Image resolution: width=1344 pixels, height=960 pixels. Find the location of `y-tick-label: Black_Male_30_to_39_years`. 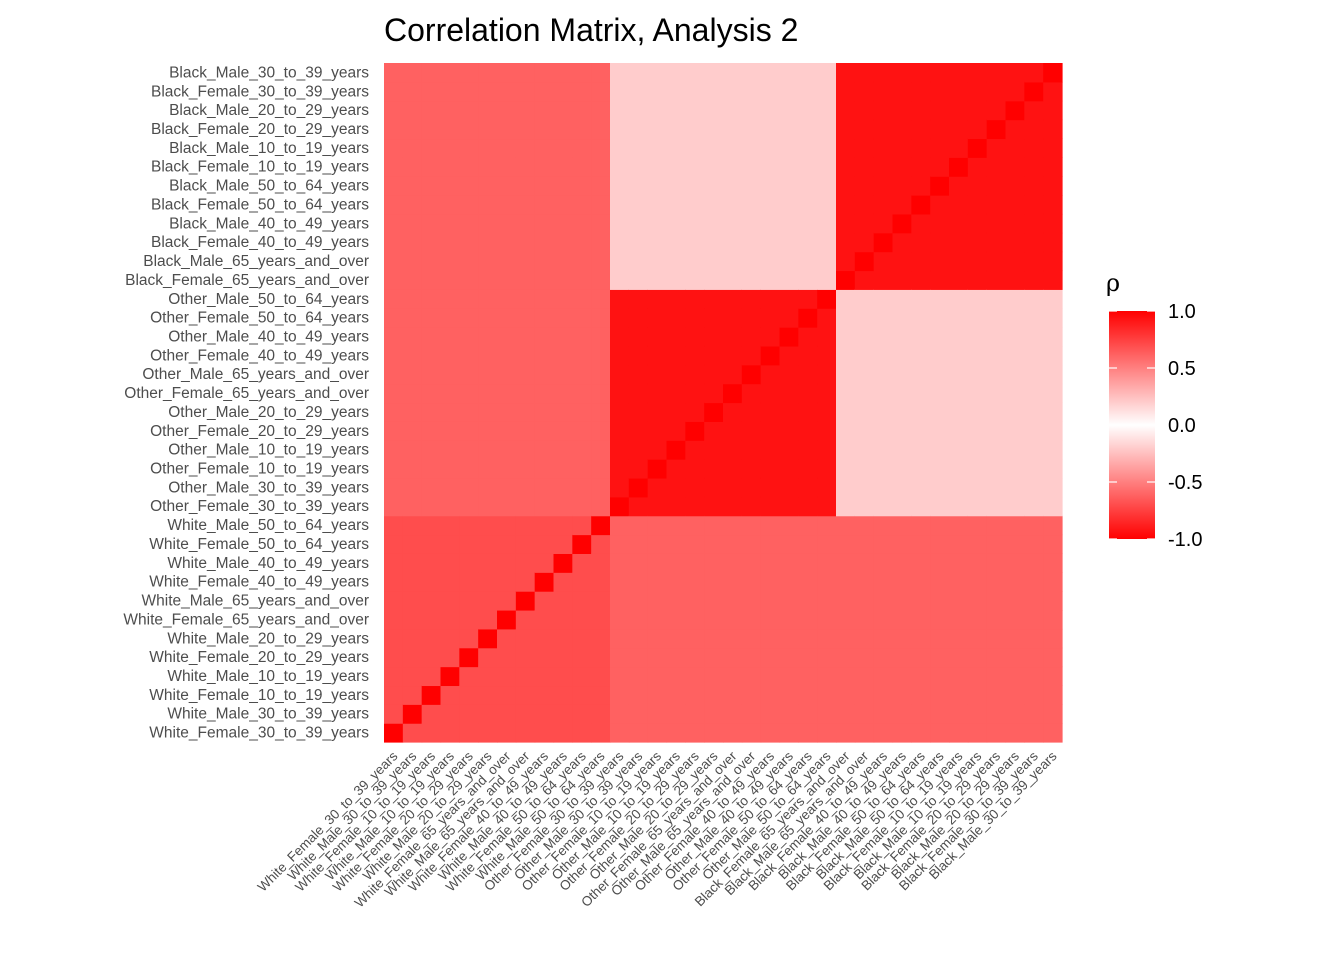

y-tick-label: Black_Male_30_to_39_years is located at coordinates (269, 72).